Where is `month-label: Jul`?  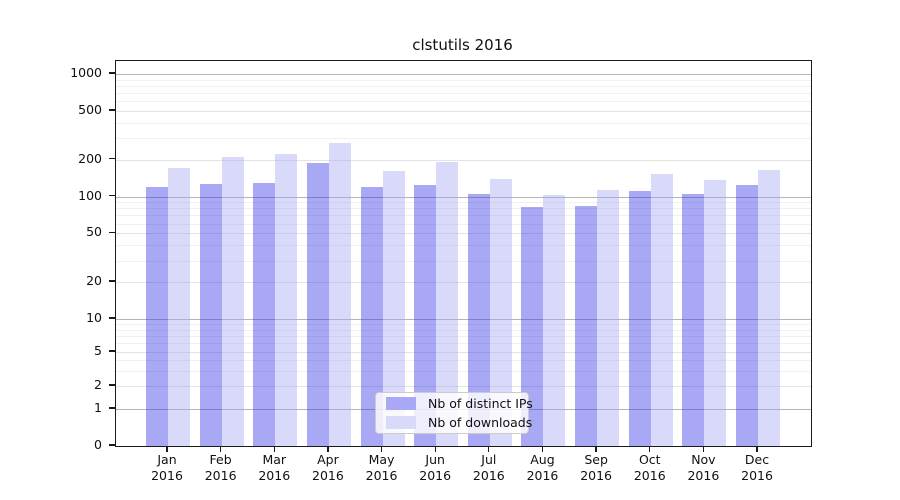
month-label: Jul is located at coordinates (489, 459).